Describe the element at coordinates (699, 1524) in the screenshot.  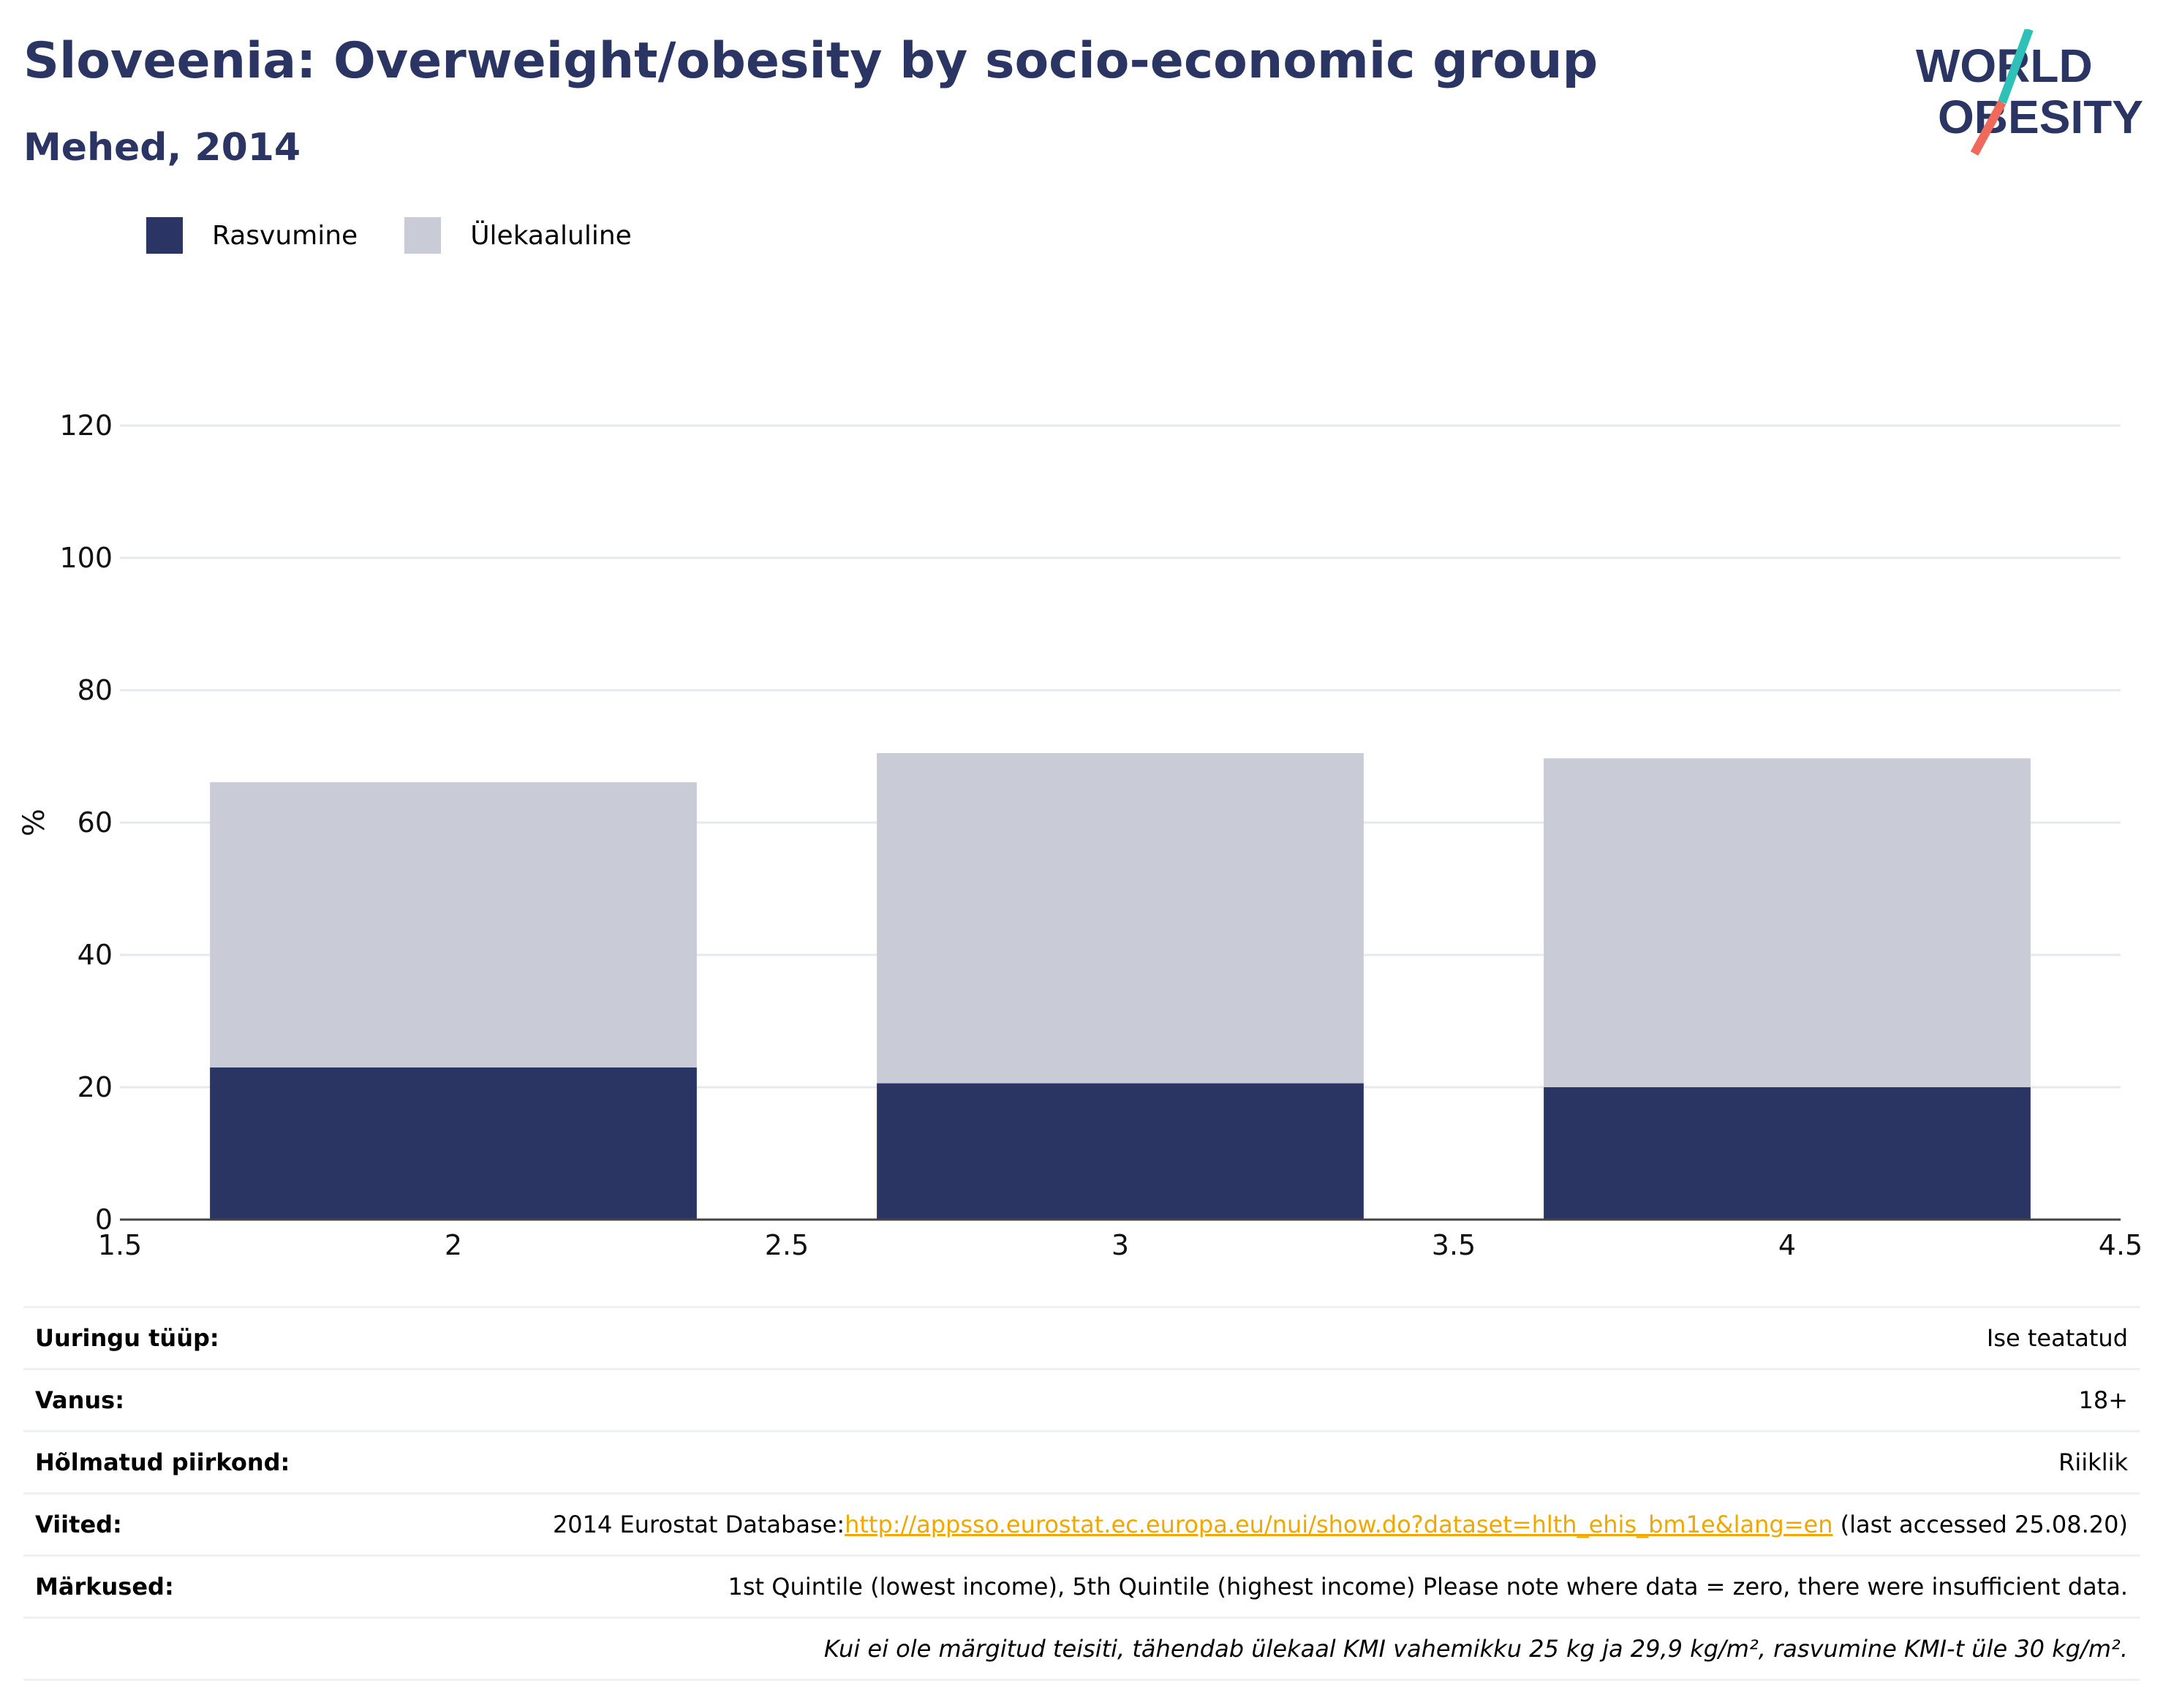
I see `reference-prefix: 2014 Eurostat Database:` at that location.